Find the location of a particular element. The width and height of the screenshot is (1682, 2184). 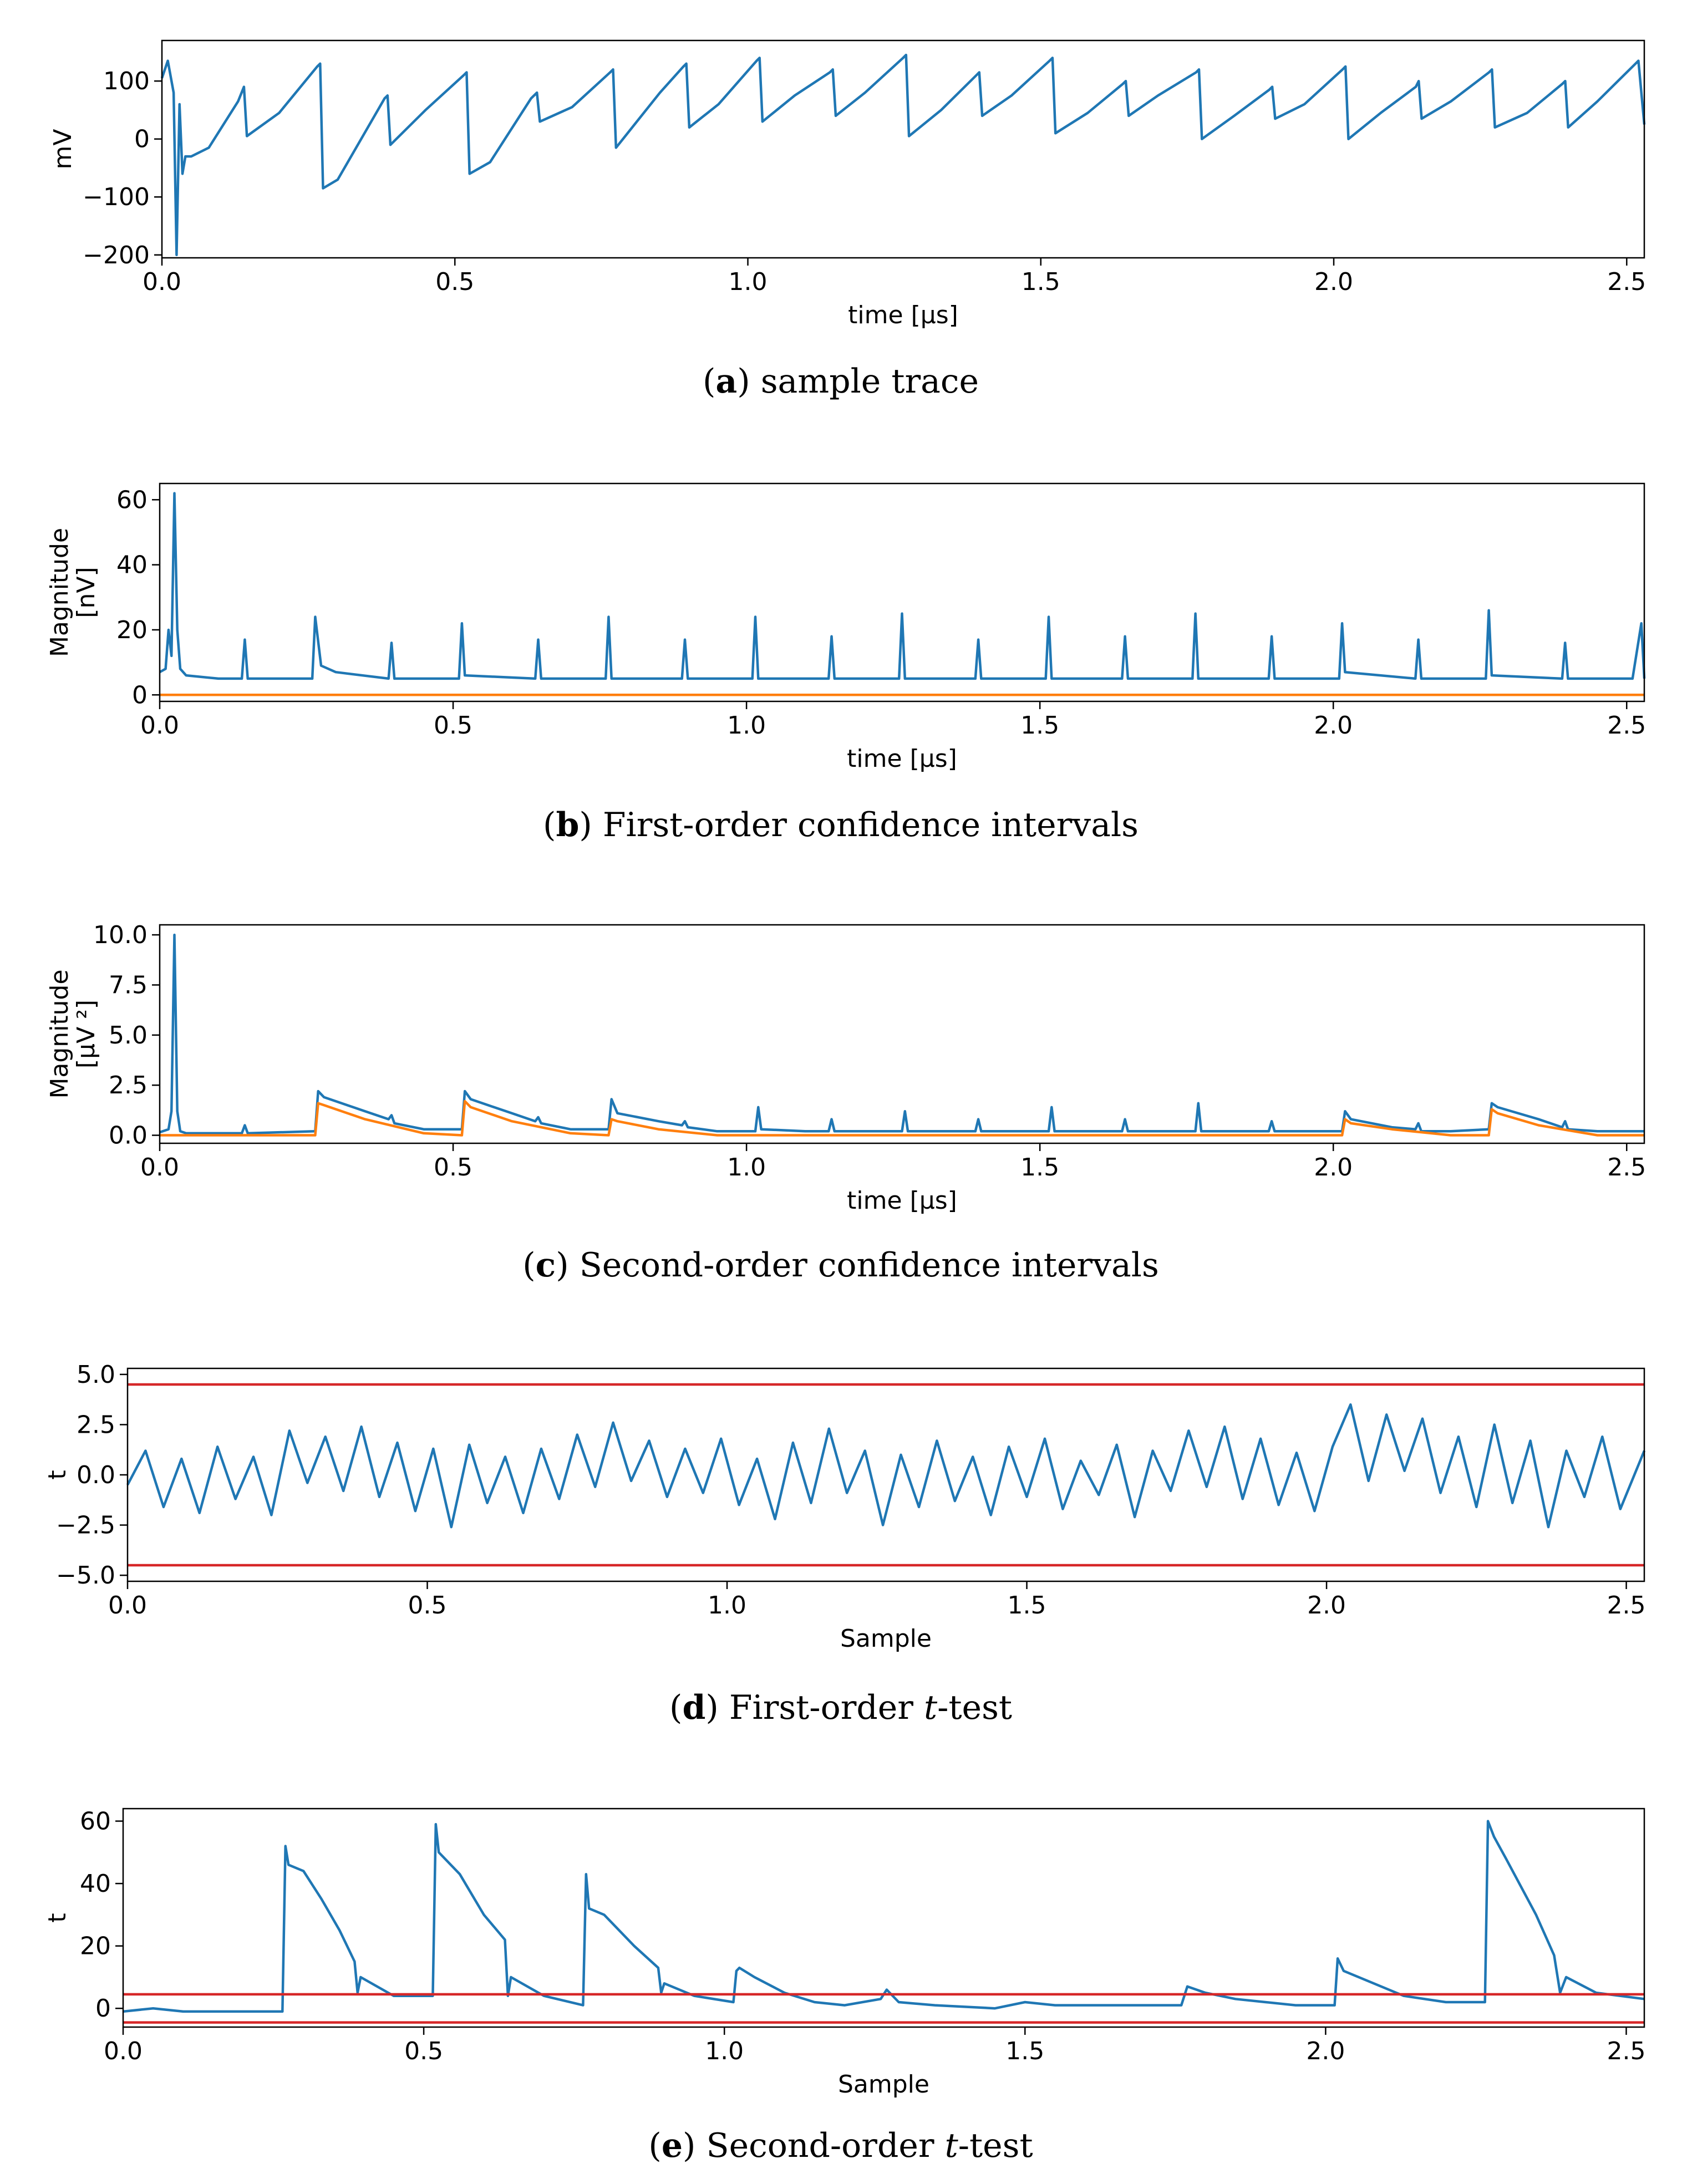

caption-letter: d is located at coordinates (693, 1707).